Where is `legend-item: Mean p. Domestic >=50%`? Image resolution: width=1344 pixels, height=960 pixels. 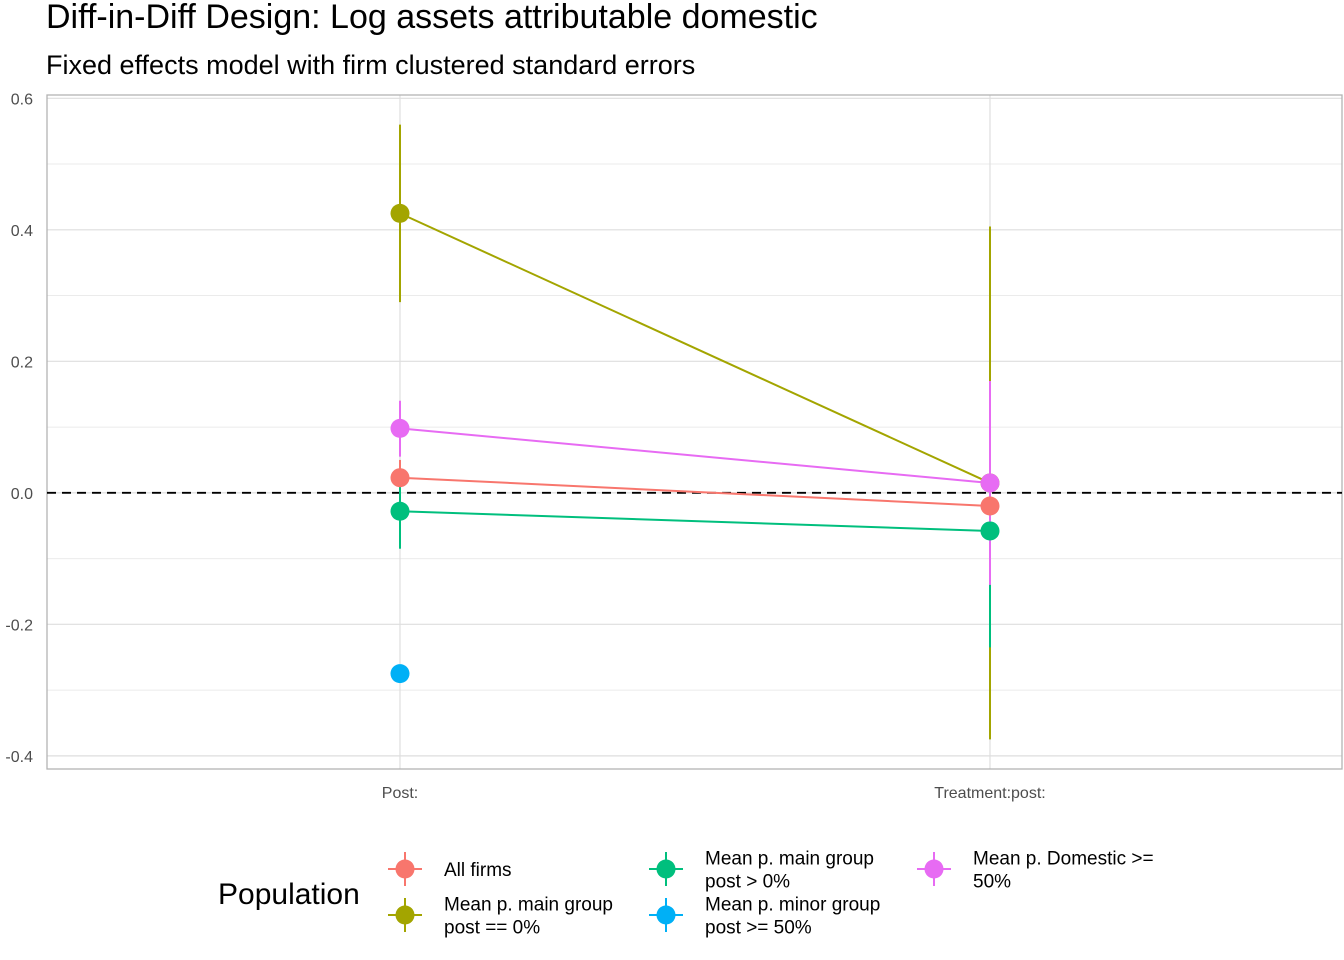
legend-item: Mean p. Domestic >=50% is located at coordinates (1035, 871).